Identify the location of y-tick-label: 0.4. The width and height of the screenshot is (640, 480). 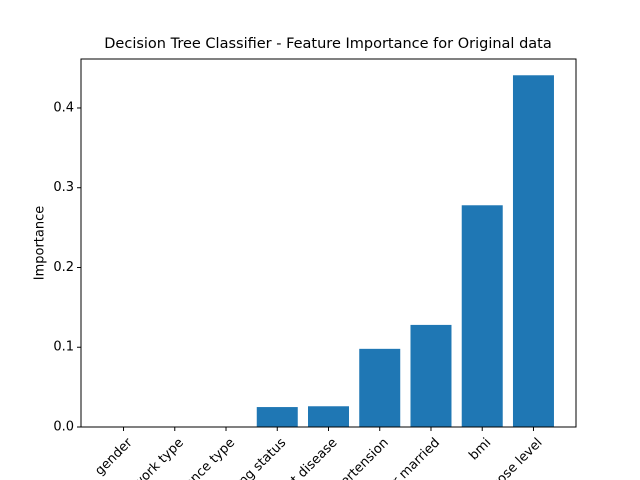
(63, 107).